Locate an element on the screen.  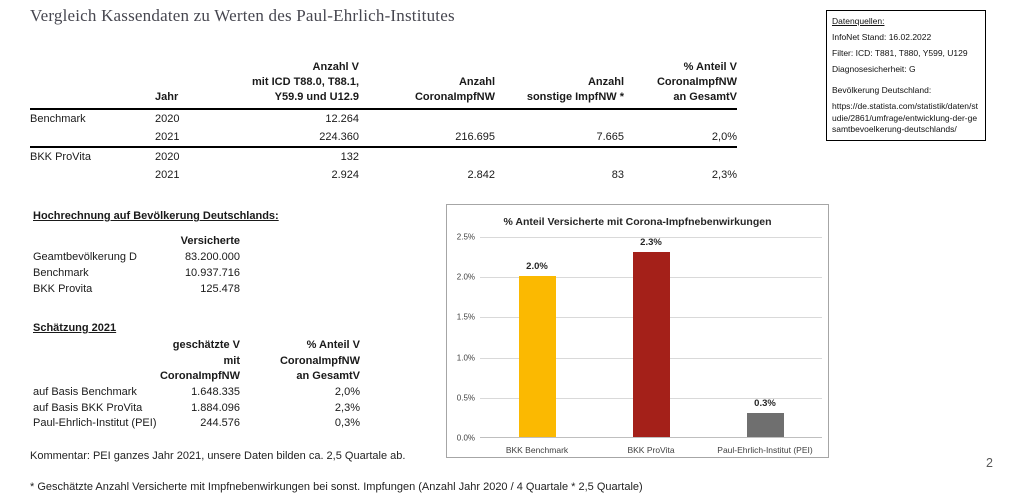
y-axis-tick-label: 0.5% is located at coordinates (465, 398).